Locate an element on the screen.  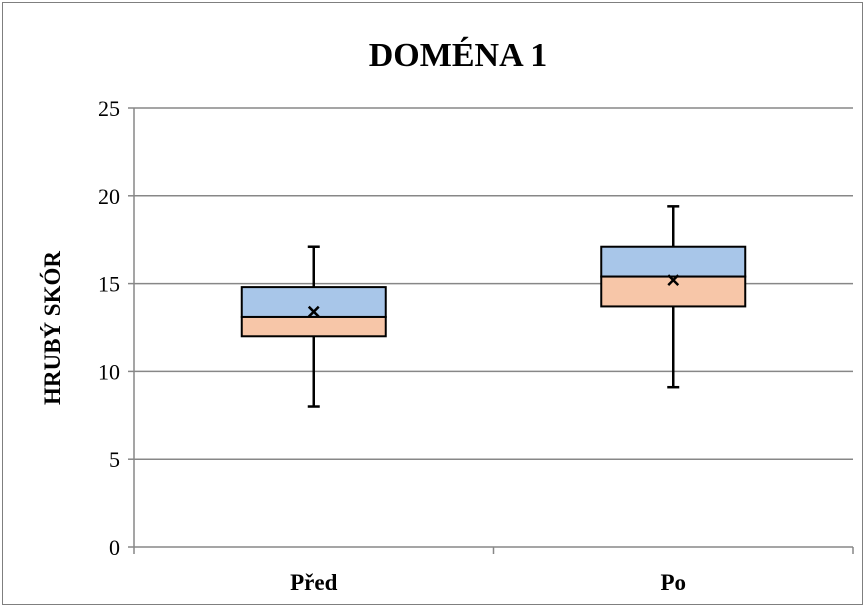
box-před is located at coordinates (313, 326).